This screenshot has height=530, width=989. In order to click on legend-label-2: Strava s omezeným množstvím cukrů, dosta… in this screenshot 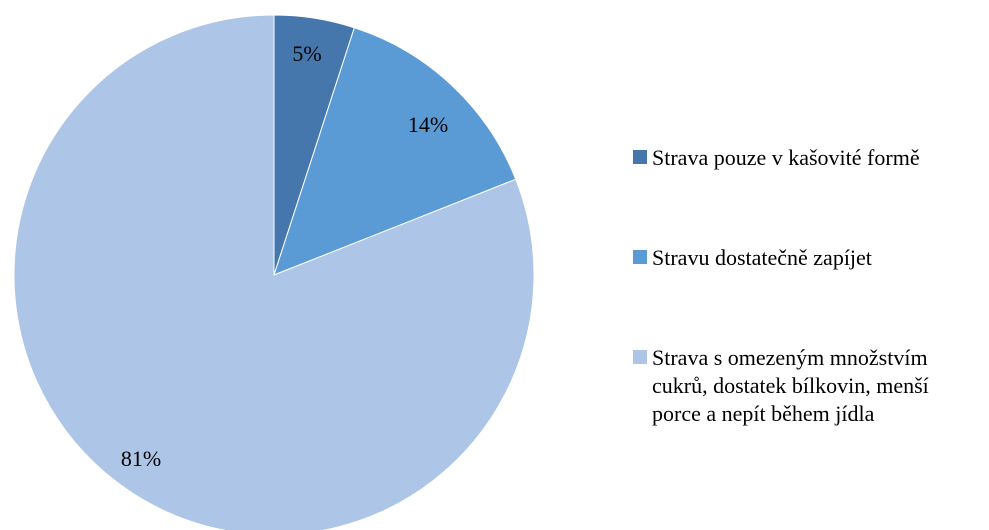, I will do `click(790, 385)`.